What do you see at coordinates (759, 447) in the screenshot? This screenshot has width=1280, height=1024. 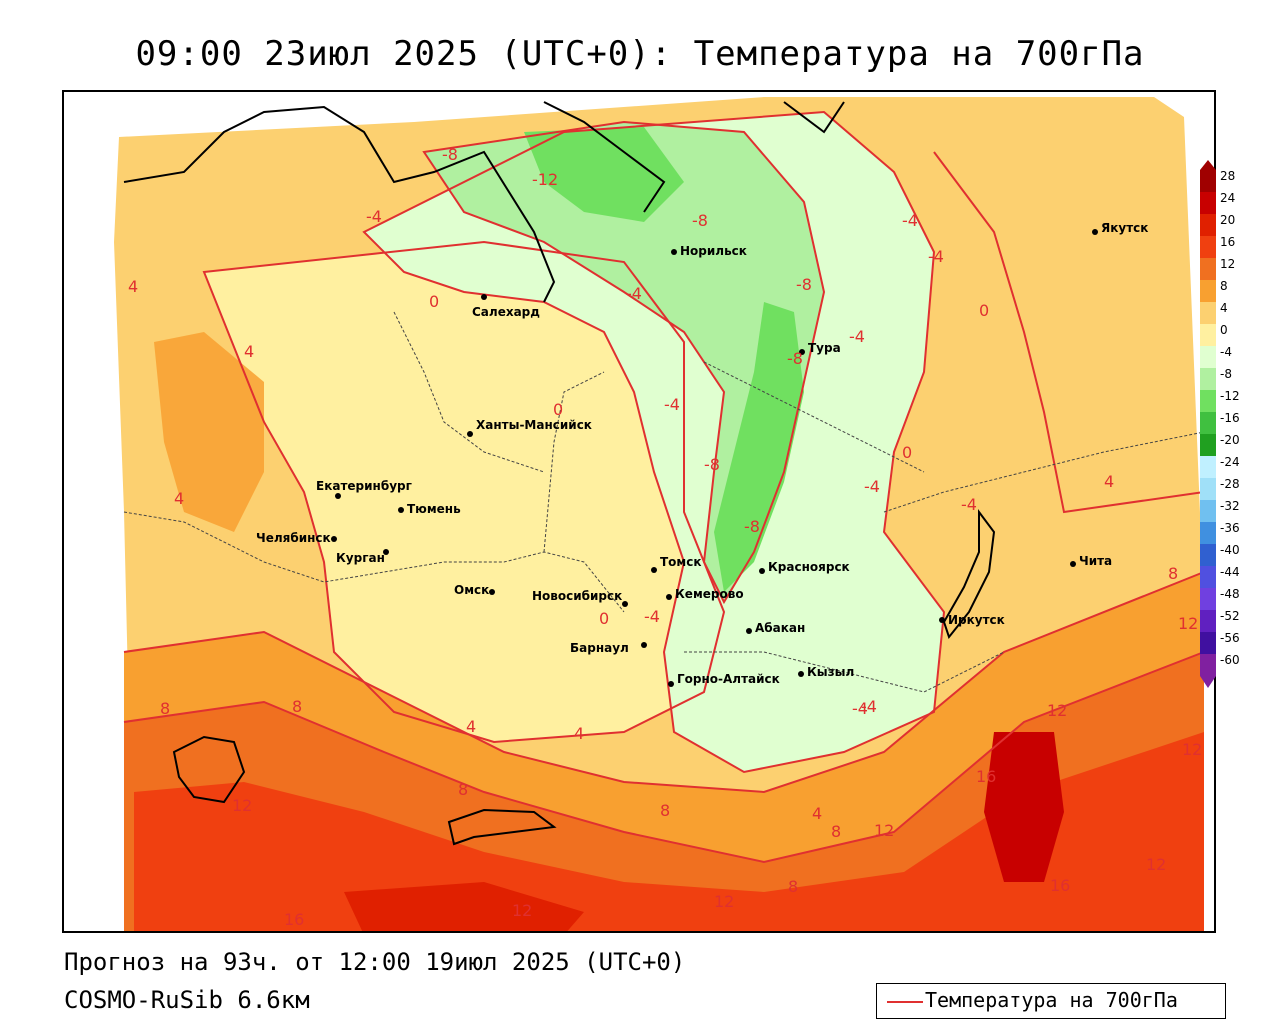 I see `zone-neg8-ridge` at bounding box center [759, 447].